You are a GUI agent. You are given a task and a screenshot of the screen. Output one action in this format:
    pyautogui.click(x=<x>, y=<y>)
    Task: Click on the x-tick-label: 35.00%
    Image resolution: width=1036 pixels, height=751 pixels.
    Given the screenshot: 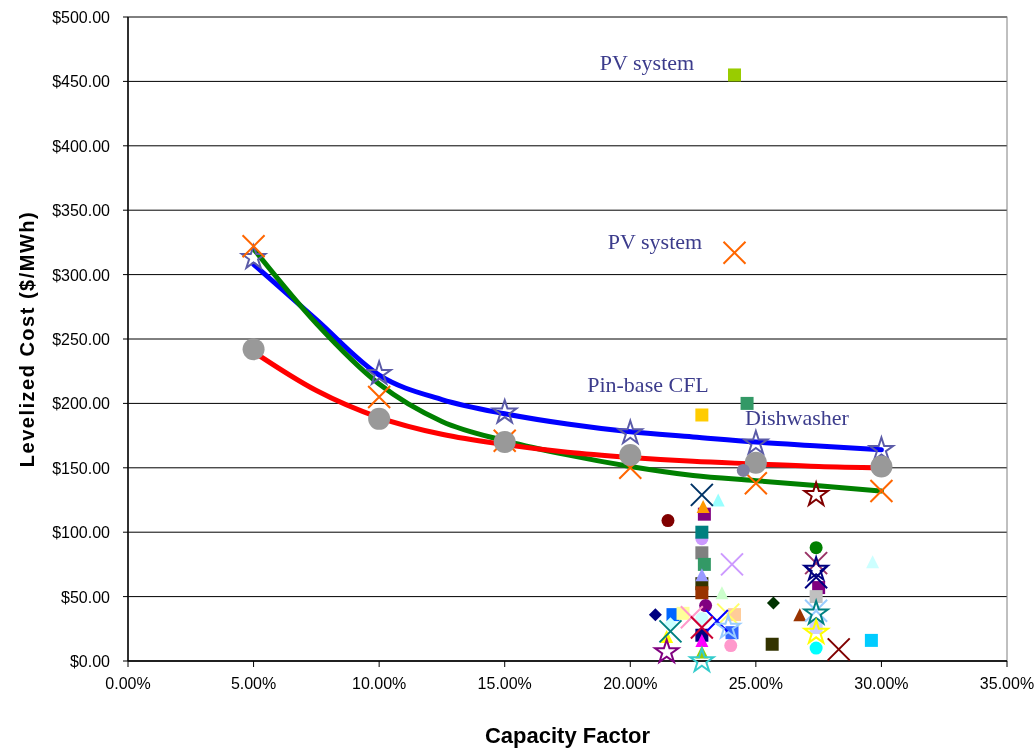 What is the action you would take?
    pyautogui.click(x=1007, y=683)
    